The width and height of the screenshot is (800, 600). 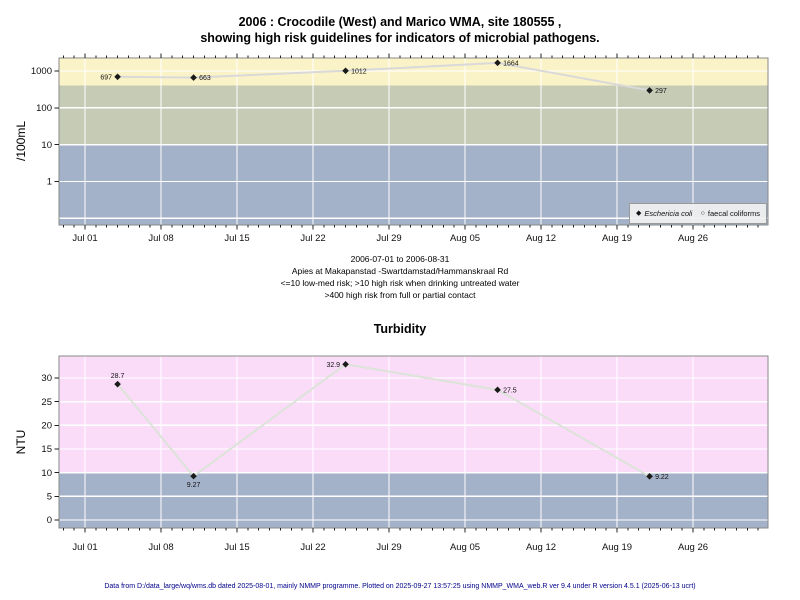 What do you see at coordinates (511, 63) in the screenshot?
I see `data-point-label: 1664` at bounding box center [511, 63].